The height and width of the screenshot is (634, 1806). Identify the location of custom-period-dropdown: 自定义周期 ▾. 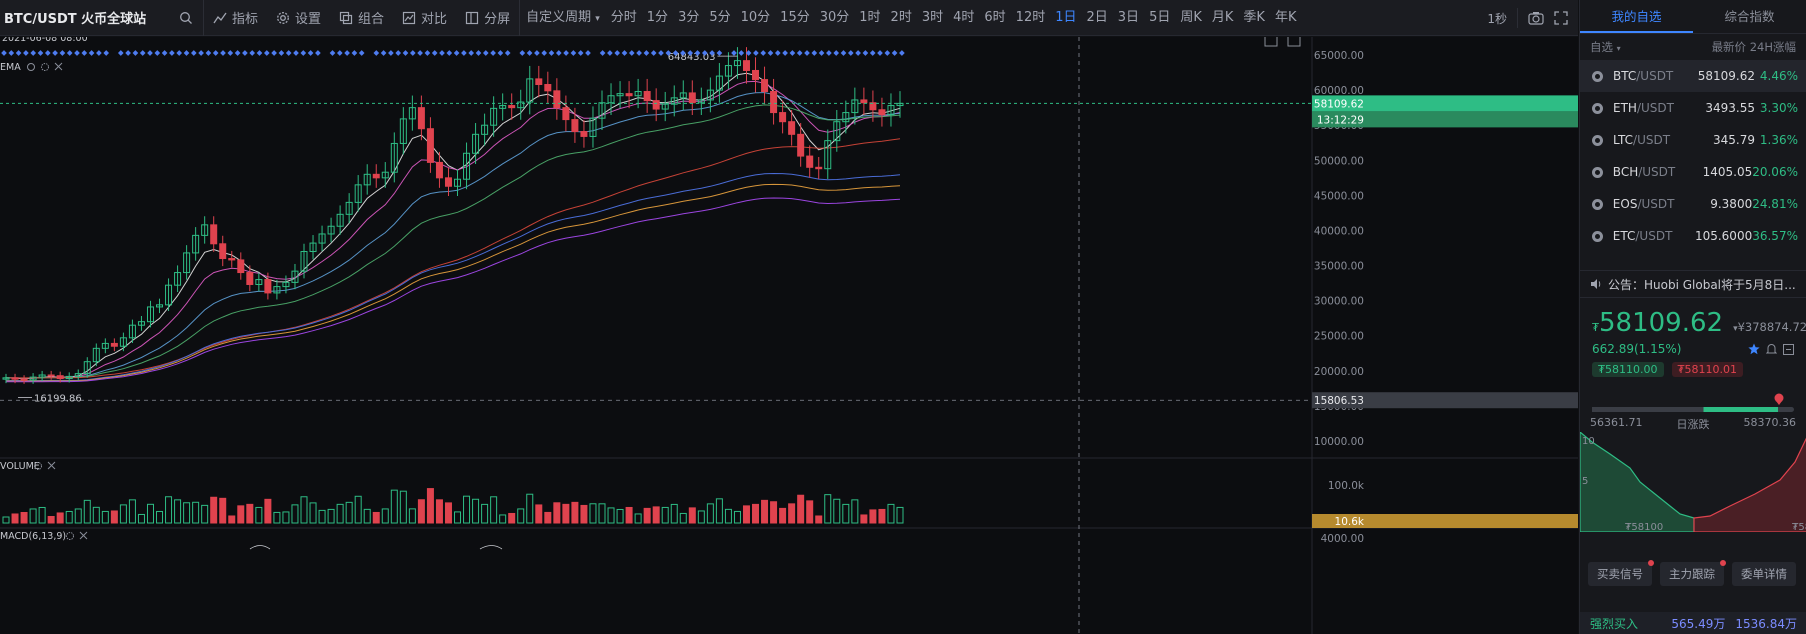
(563, 18).